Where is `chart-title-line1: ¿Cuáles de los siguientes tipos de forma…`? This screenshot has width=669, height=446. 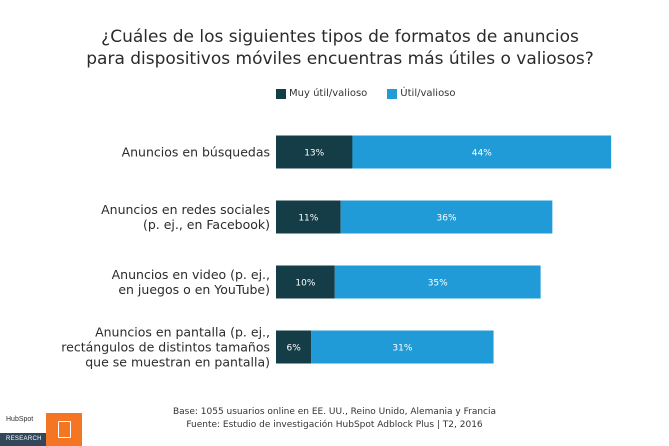 chart-title-line1: ¿Cuáles de los siguientes tipos de forma… is located at coordinates (340, 37).